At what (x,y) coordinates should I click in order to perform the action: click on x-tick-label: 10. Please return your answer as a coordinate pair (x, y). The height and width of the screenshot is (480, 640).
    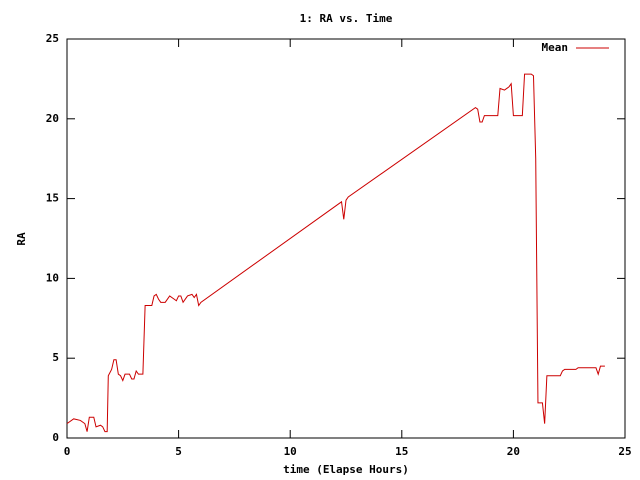
    Looking at the image, I should click on (290, 451).